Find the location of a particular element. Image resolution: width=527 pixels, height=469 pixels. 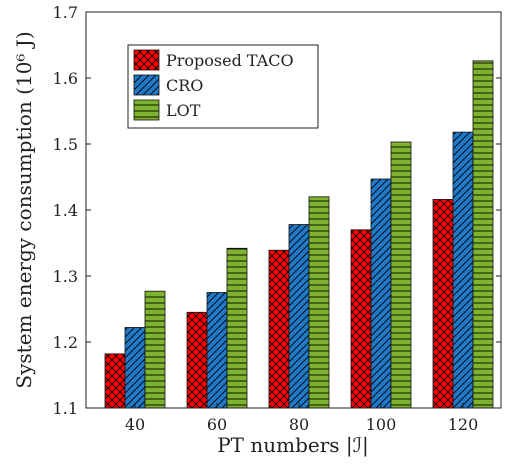

x-axis-label: PT numbers |ℐ| is located at coordinates (293, 445).